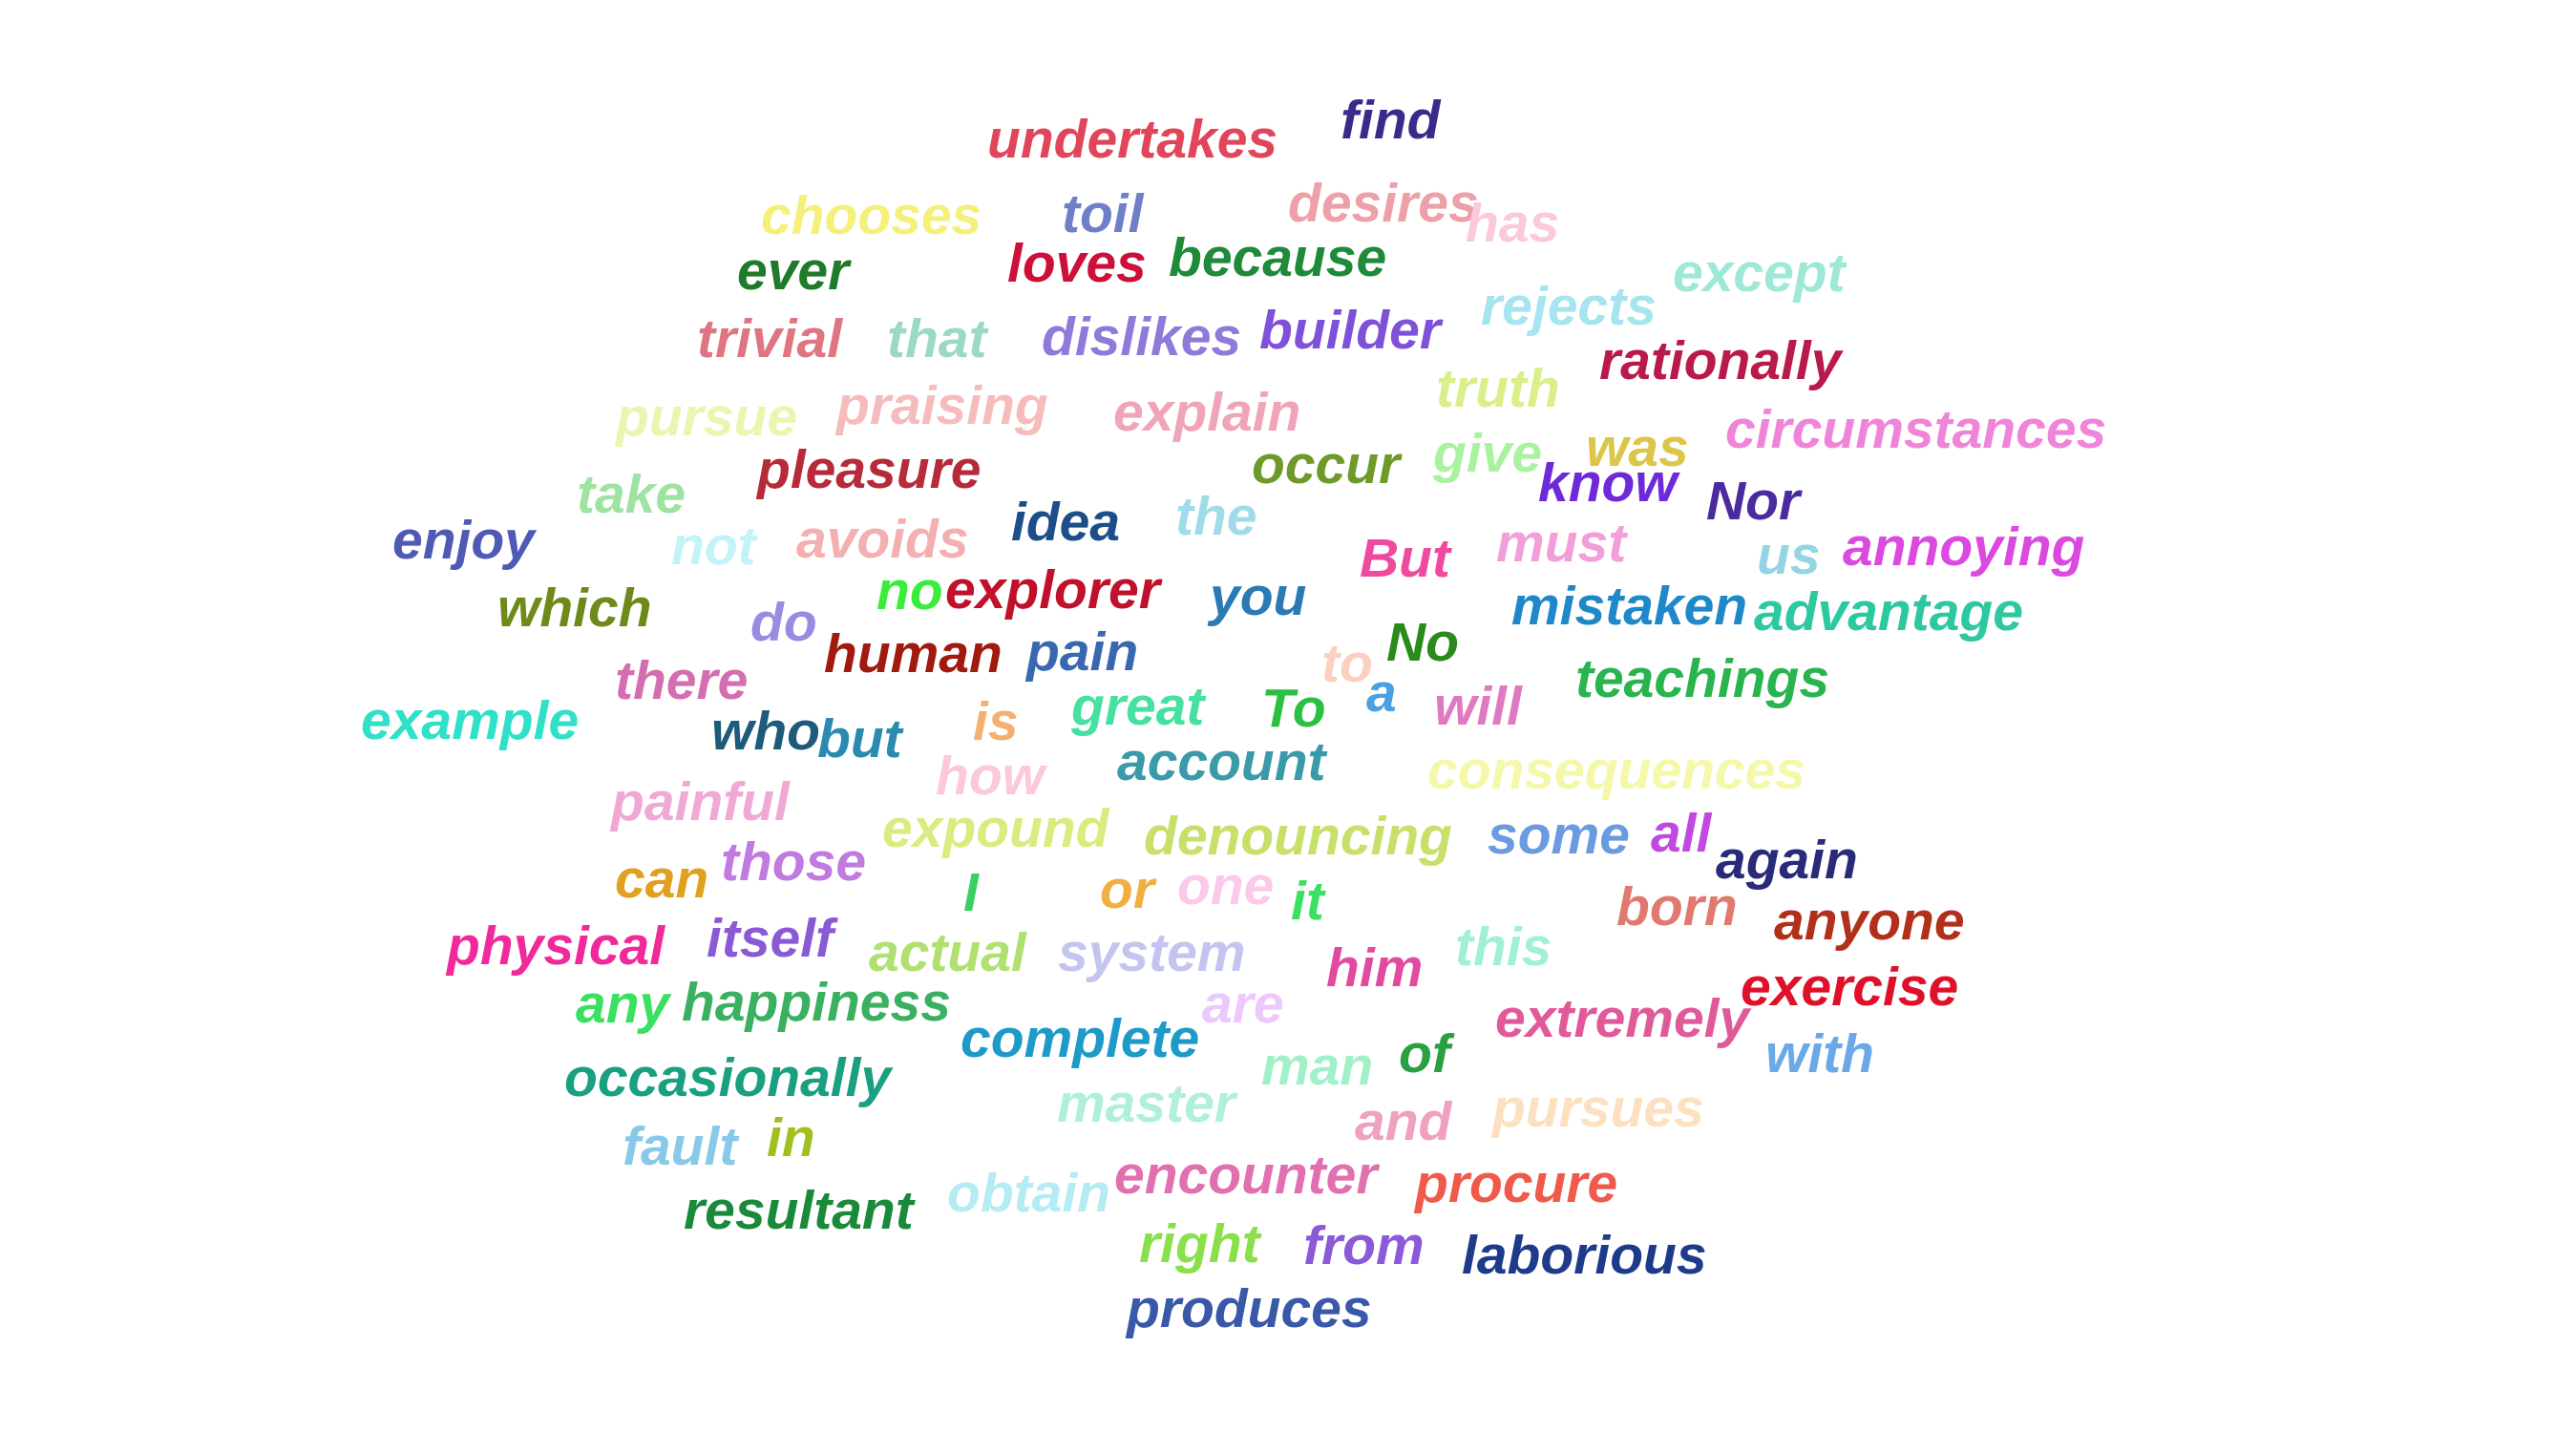 This screenshot has height=1432, width=2576. What do you see at coordinates (913, 653) in the screenshot?
I see `word-44: human` at bounding box center [913, 653].